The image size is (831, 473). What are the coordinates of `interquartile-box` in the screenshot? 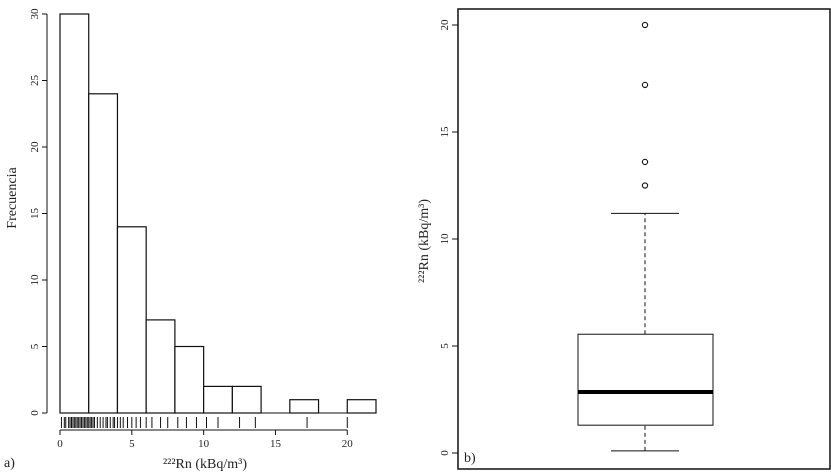 It's located at (645, 379).